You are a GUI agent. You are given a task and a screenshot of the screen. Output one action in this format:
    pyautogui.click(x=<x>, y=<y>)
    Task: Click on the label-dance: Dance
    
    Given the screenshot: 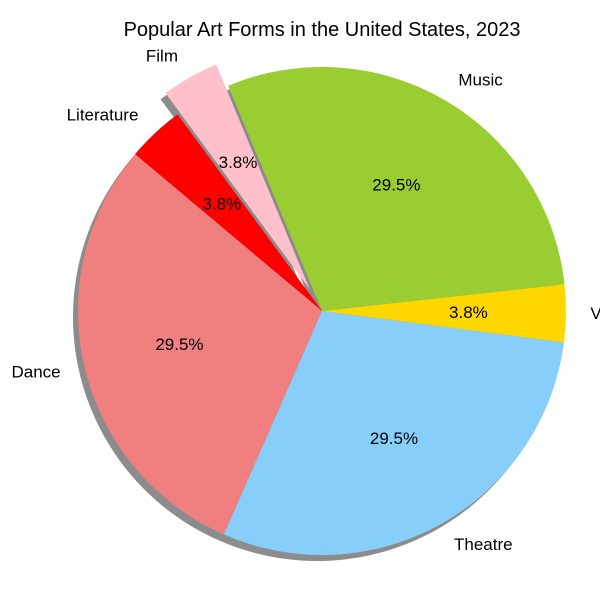 What is the action you would take?
    pyautogui.click(x=36, y=372)
    